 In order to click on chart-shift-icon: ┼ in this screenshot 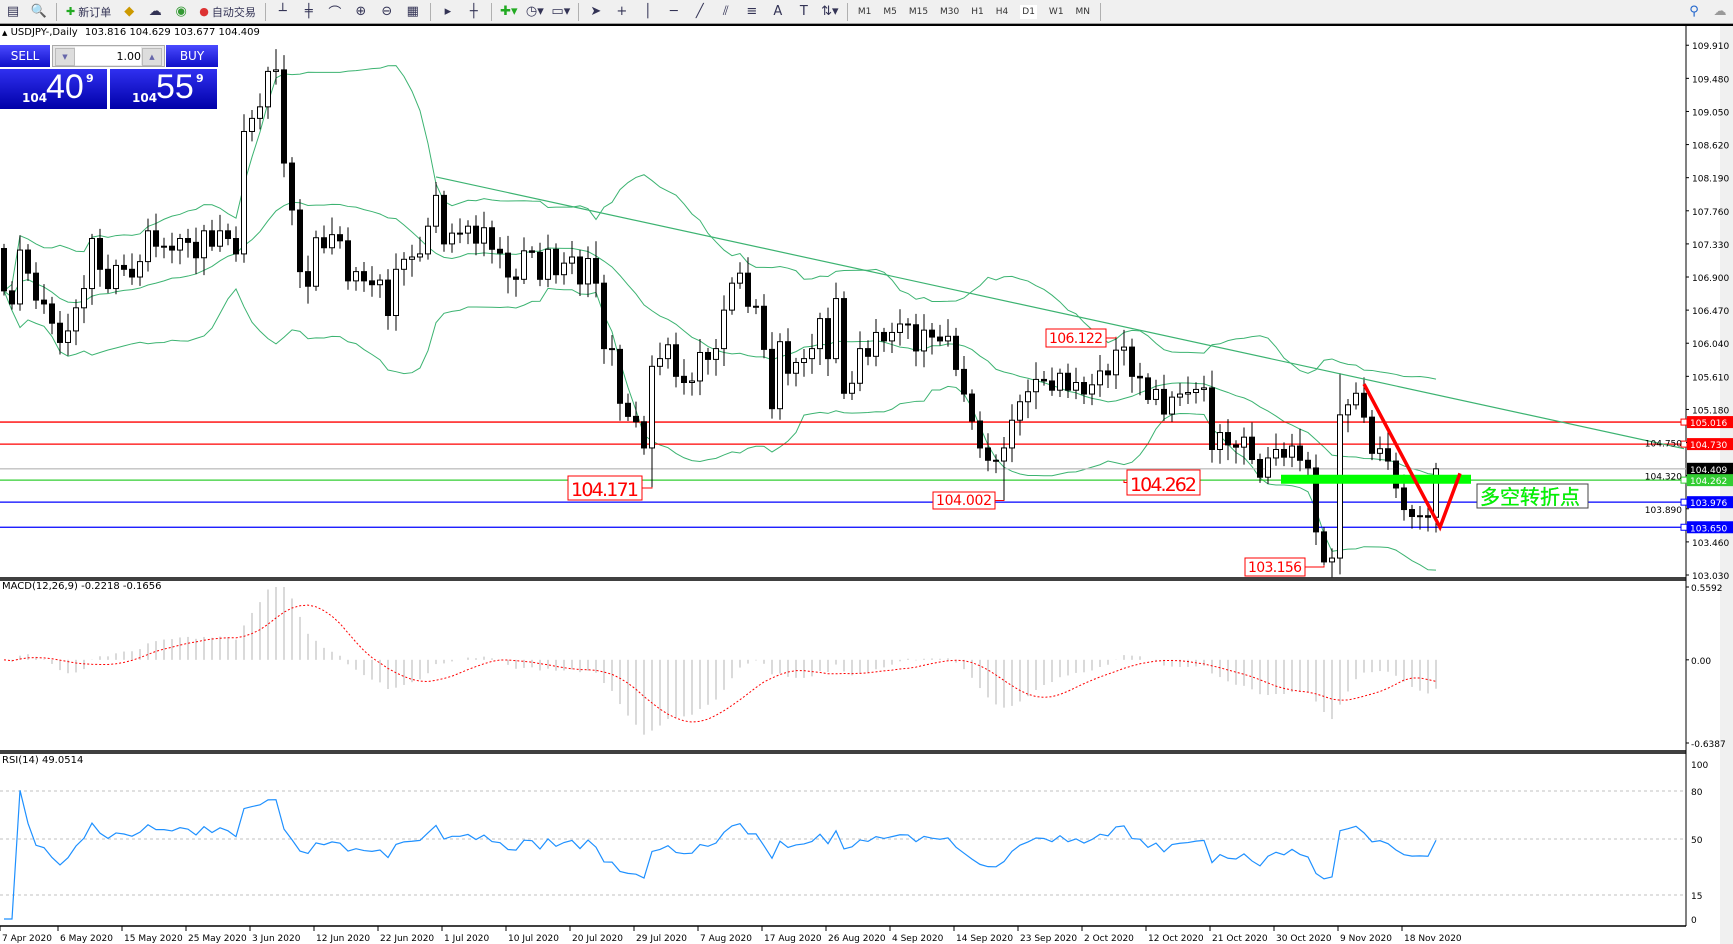, I will do `click(473, 11)`.